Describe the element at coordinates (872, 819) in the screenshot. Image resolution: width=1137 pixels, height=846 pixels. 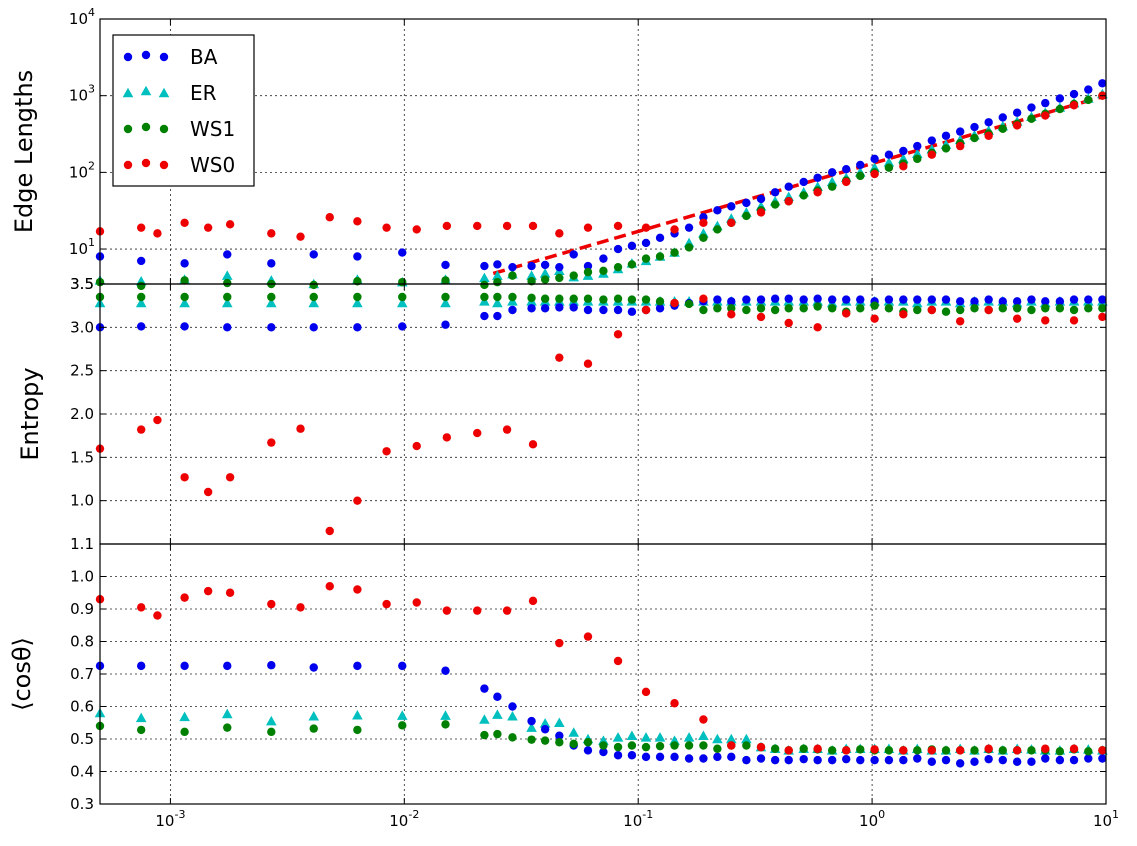
I see `x-tick-label: 100` at that location.